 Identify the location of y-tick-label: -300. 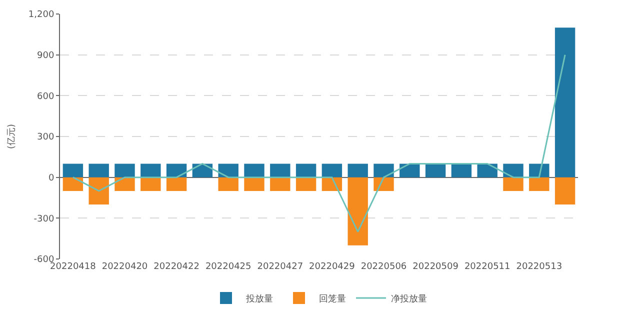
(44, 219).